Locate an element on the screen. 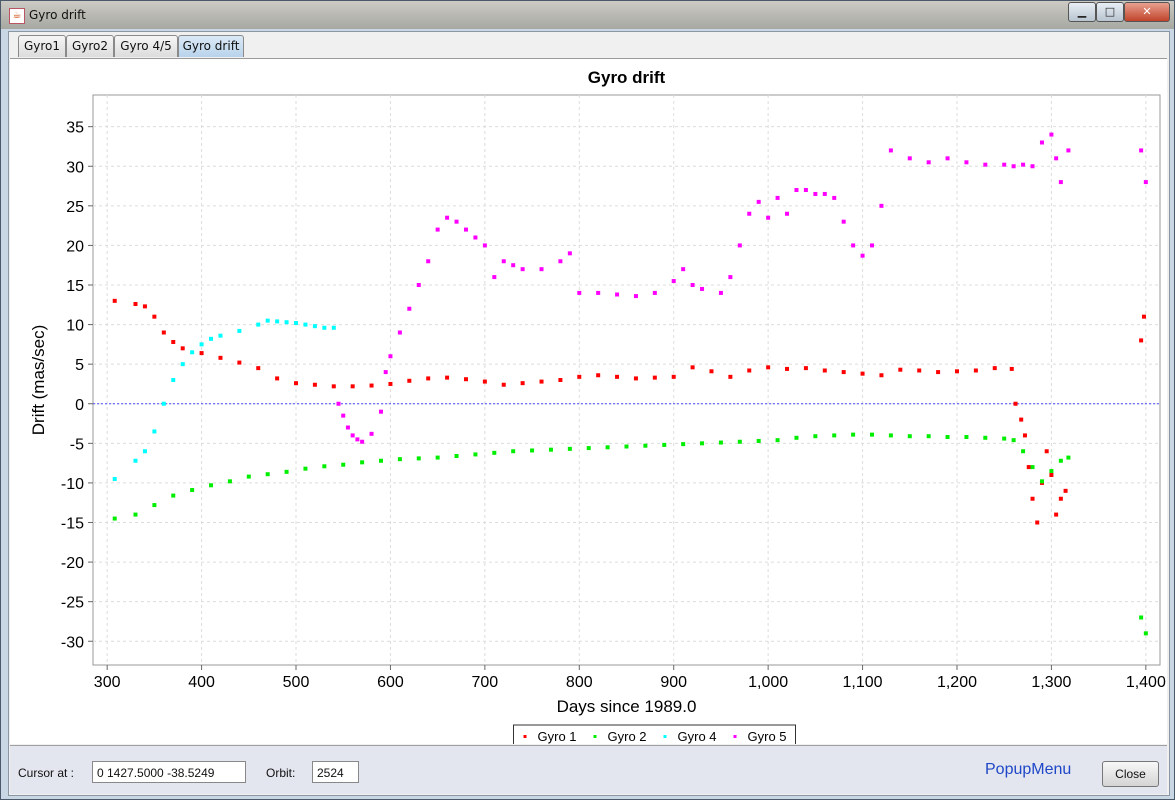  popup-menu-link: PopupMenu is located at coordinates (1028, 769).